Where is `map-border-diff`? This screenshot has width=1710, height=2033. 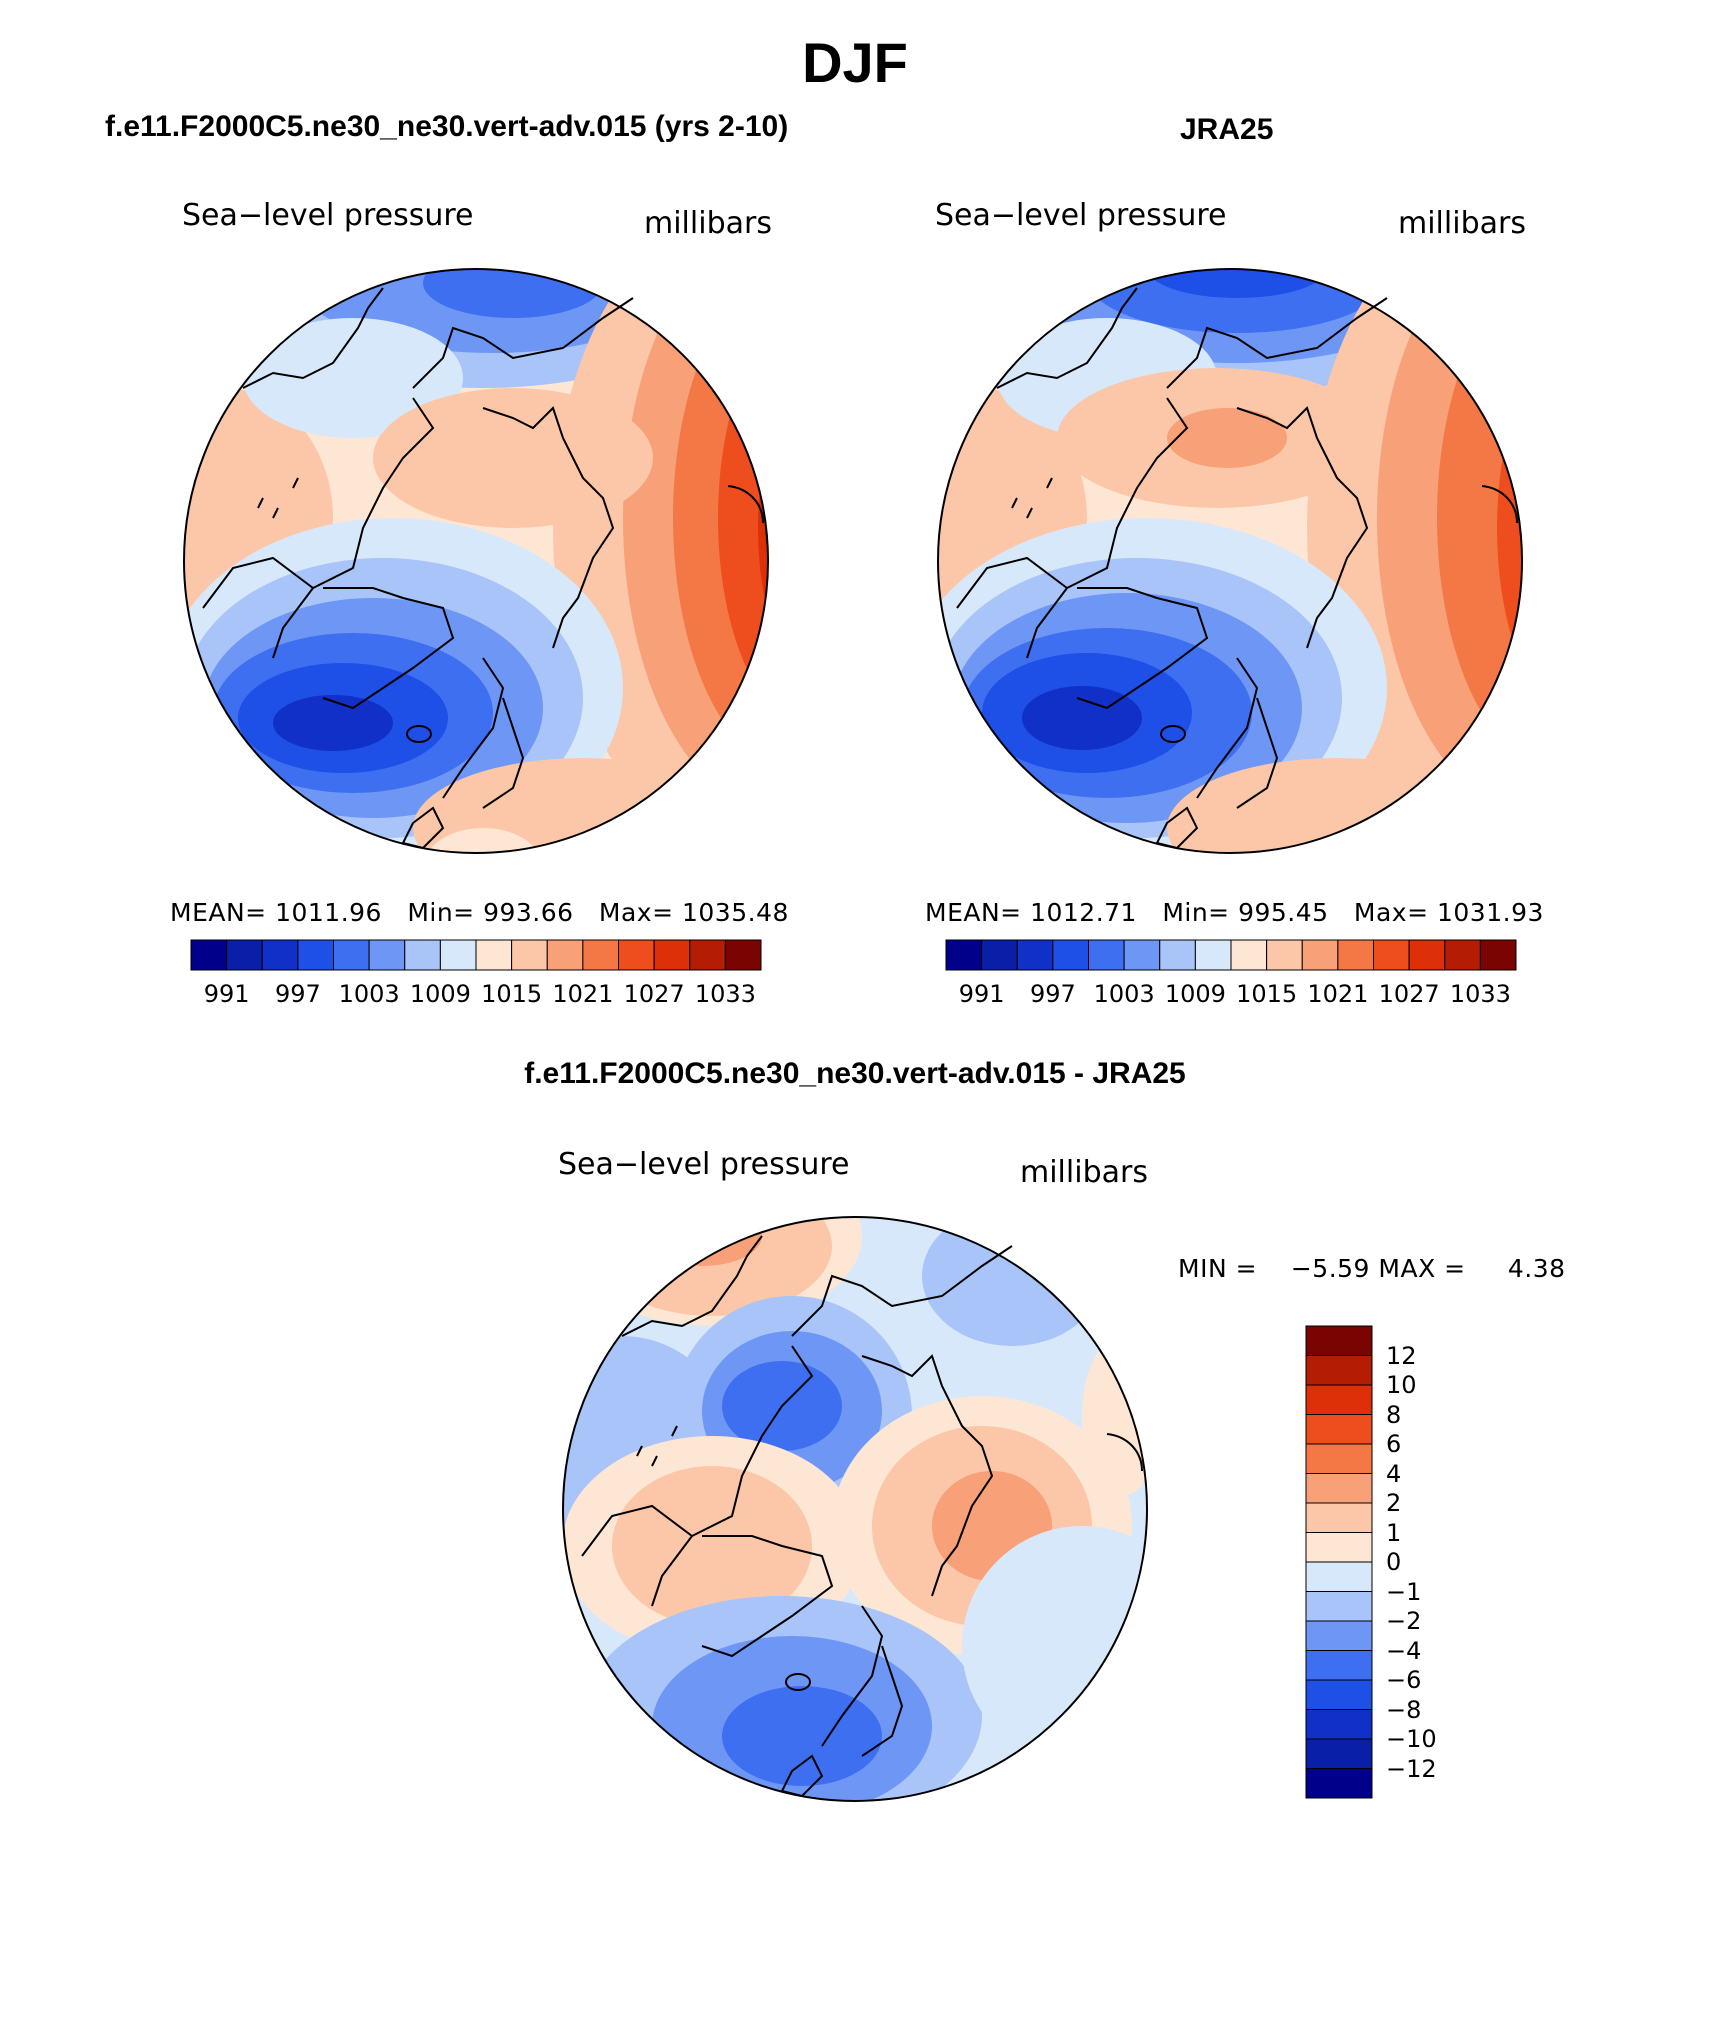
map-border-diff is located at coordinates (855, 1509).